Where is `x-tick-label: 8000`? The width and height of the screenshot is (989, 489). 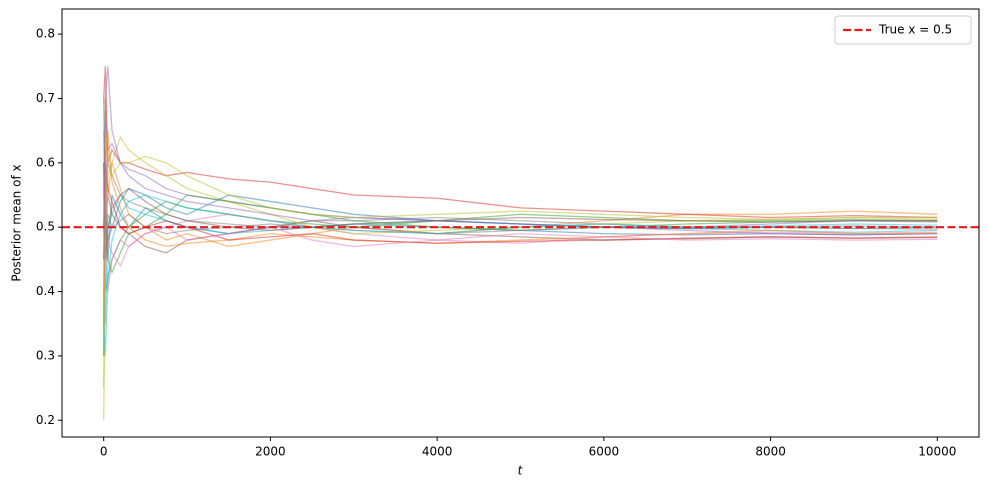
x-tick-label: 8000 is located at coordinates (770, 452).